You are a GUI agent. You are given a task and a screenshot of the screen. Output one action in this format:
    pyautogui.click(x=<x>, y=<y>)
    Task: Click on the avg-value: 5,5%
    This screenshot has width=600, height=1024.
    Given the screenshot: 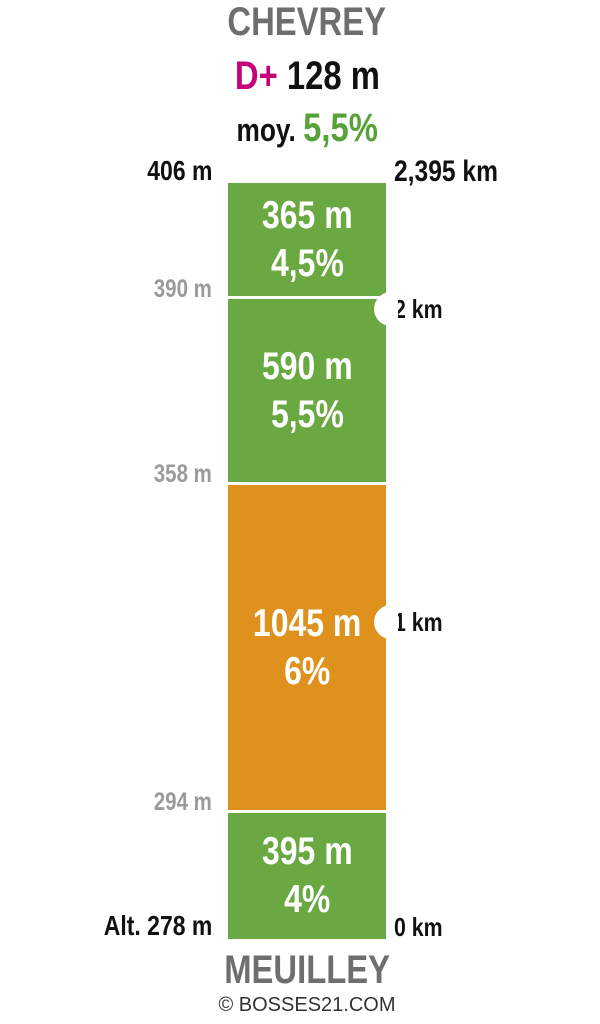 What is the action you would take?
    pyautogui.click(x=340, y=128)
    